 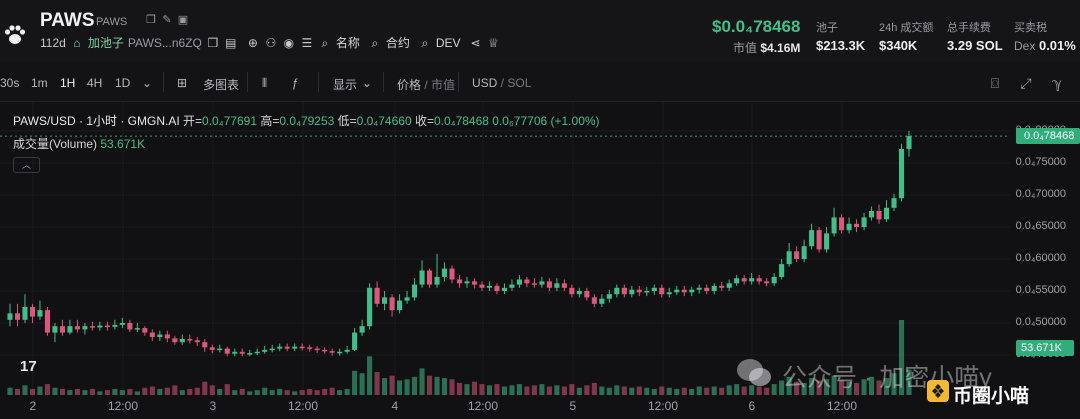 I want to click on x-tick-label: 6, so click(x=752, y=406).